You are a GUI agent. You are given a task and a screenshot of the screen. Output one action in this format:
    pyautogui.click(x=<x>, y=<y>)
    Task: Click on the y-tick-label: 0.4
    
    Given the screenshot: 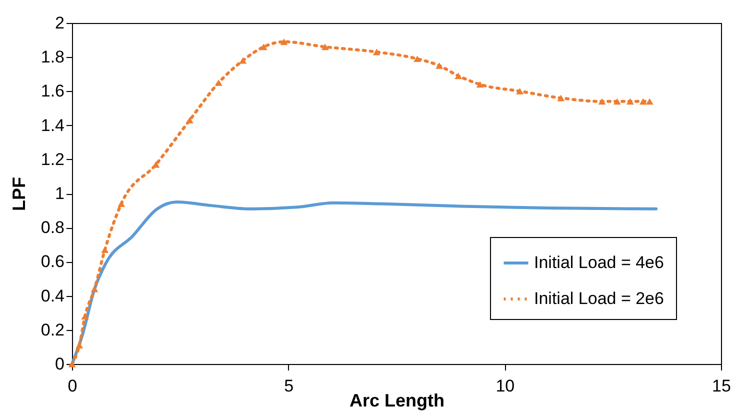 What is the action you would take?
    pyautogui.click(x=52, y=296)
    